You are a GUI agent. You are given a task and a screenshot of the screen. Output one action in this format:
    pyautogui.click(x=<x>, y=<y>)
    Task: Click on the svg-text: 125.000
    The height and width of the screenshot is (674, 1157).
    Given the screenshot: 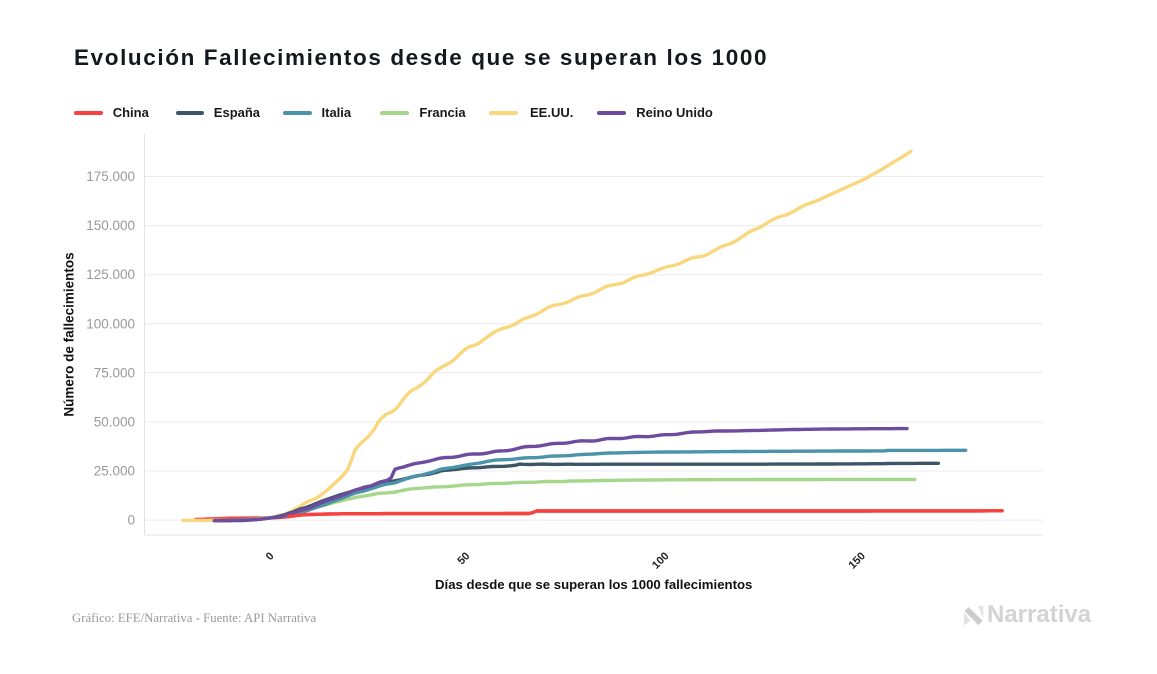 What is the action you would take?
    pyautogui.click(x=110, y=274)
    